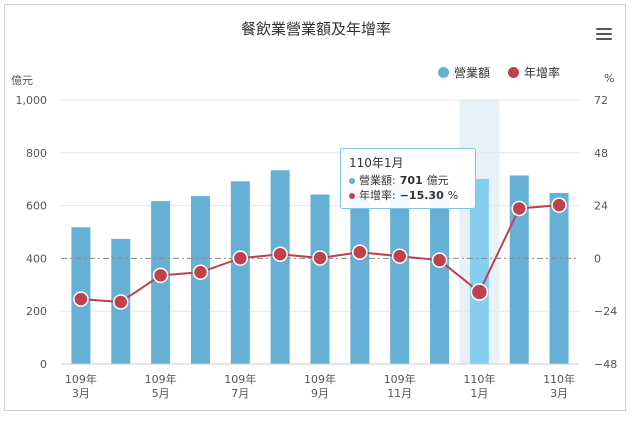 This screenshot has height=423, width=632. Describe the element at coordinates (472, 73) in the screenshot. I see `legend-revenue-label: 營業額` at that location.